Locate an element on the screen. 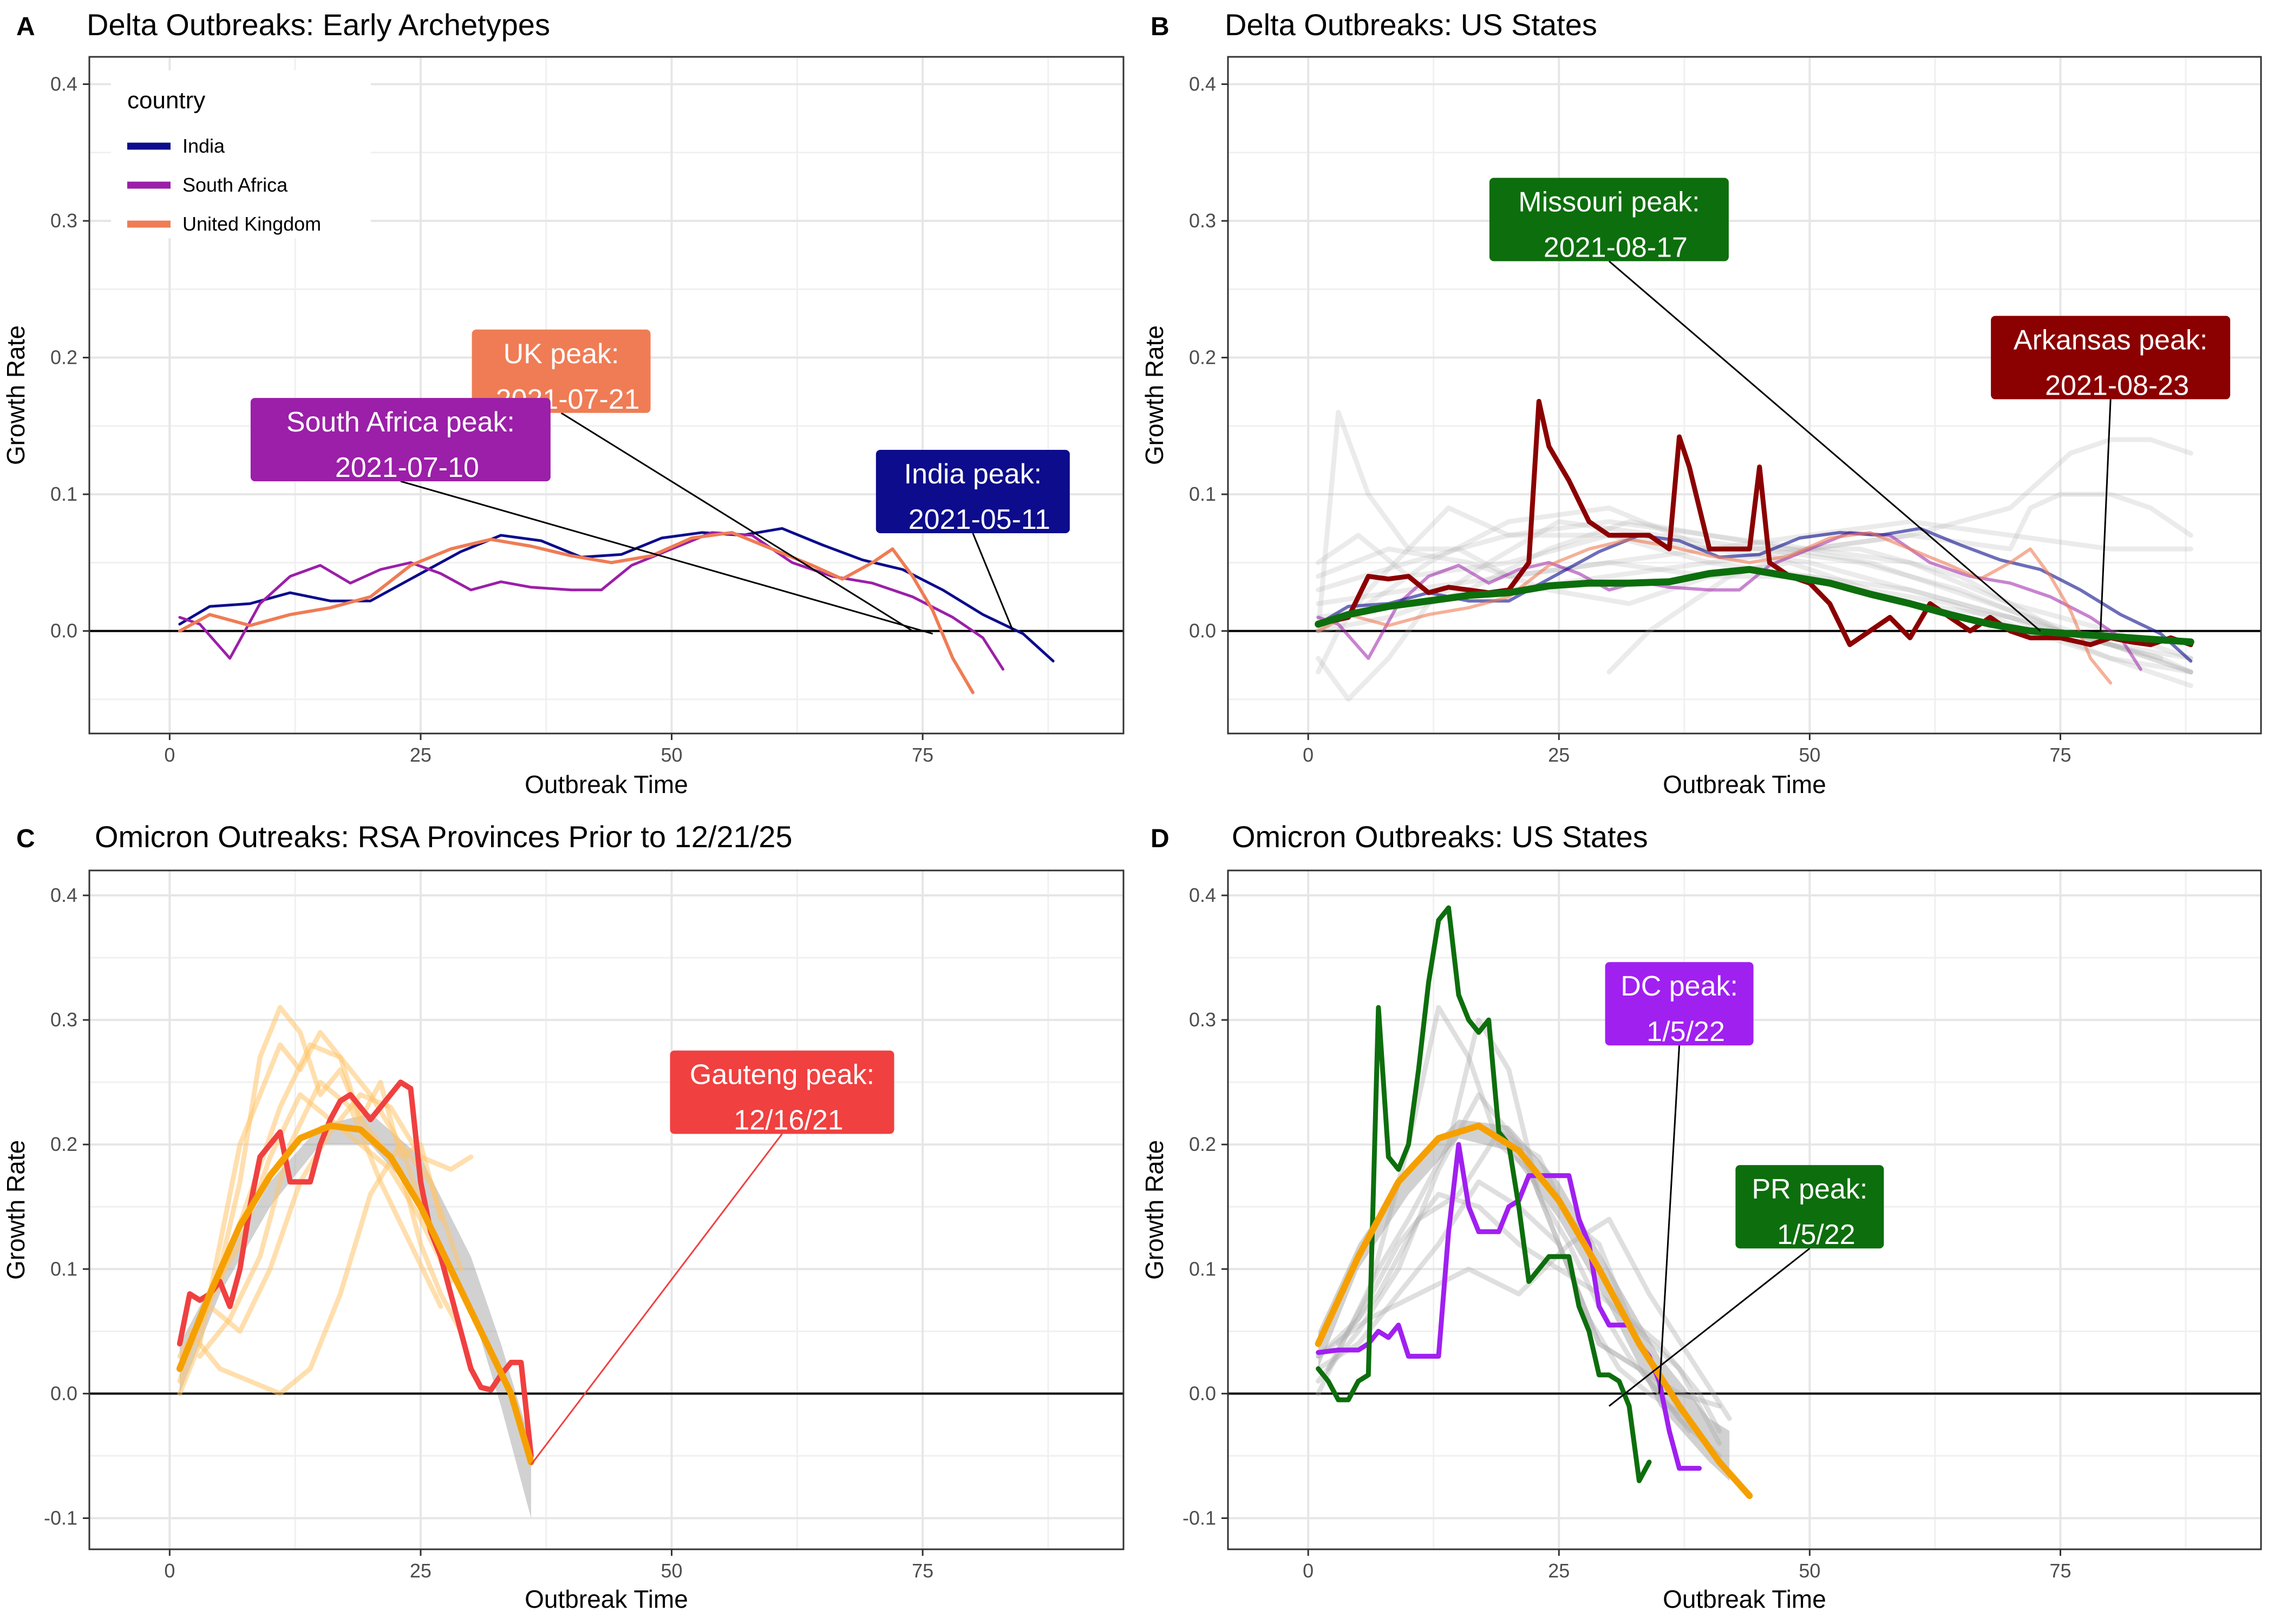 This screenshot has height=1624, width=2274. annotation-text: 2021-08-23 is located at coordinates (2117, 386).